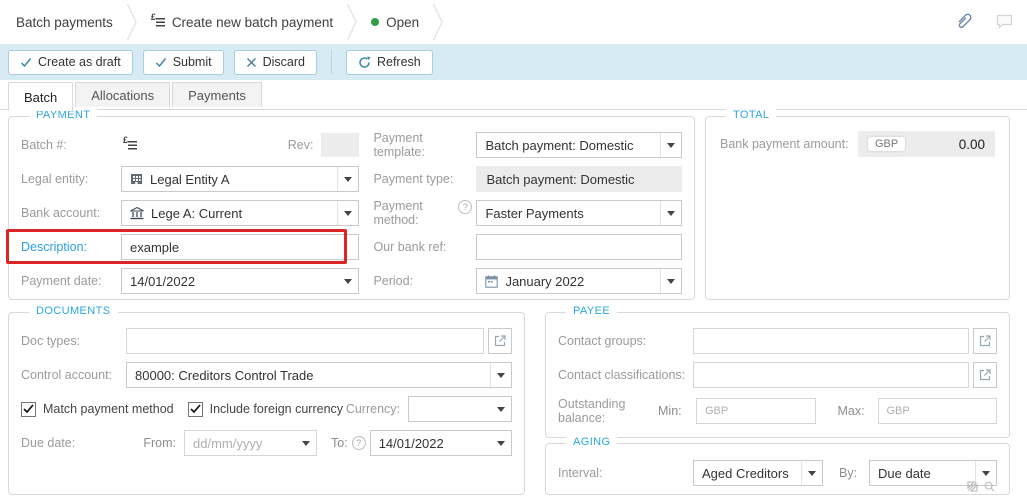 This screenshot has width=1027, height=503. I want to click on bank-payment-amount-label: Bank payment amount:, so click(784, 144).